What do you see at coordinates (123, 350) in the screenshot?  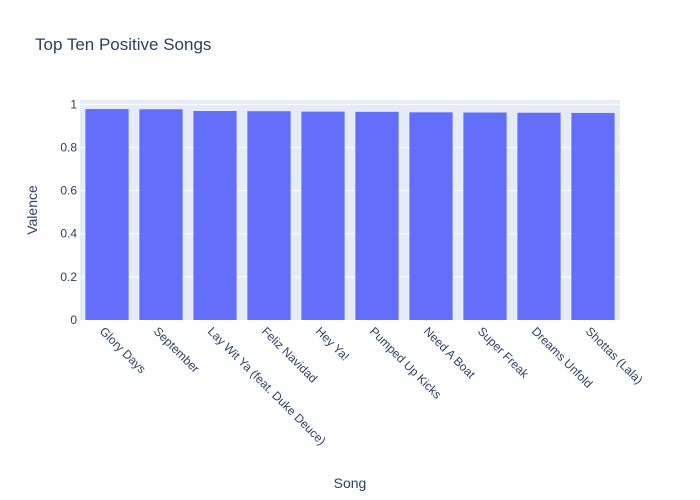 I see `x-tick-label: Glory Days` at bounding box center [123, 350].